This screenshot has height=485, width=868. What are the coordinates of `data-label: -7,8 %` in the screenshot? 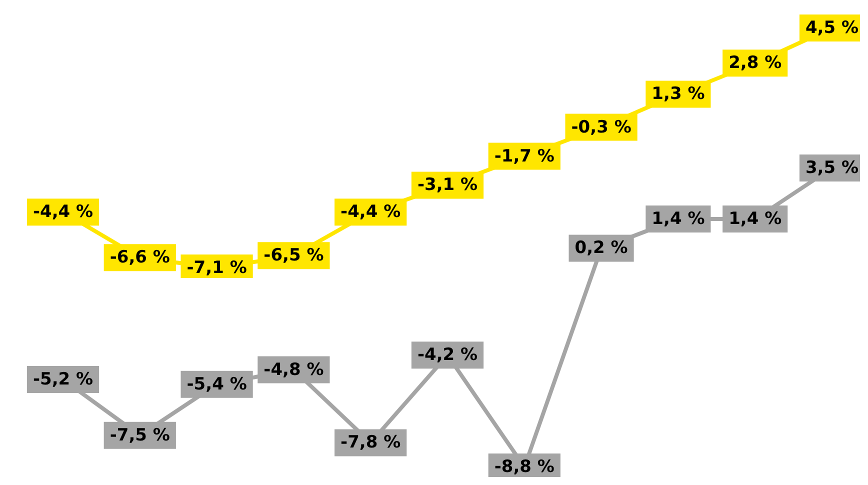 It's located at (370, 442).